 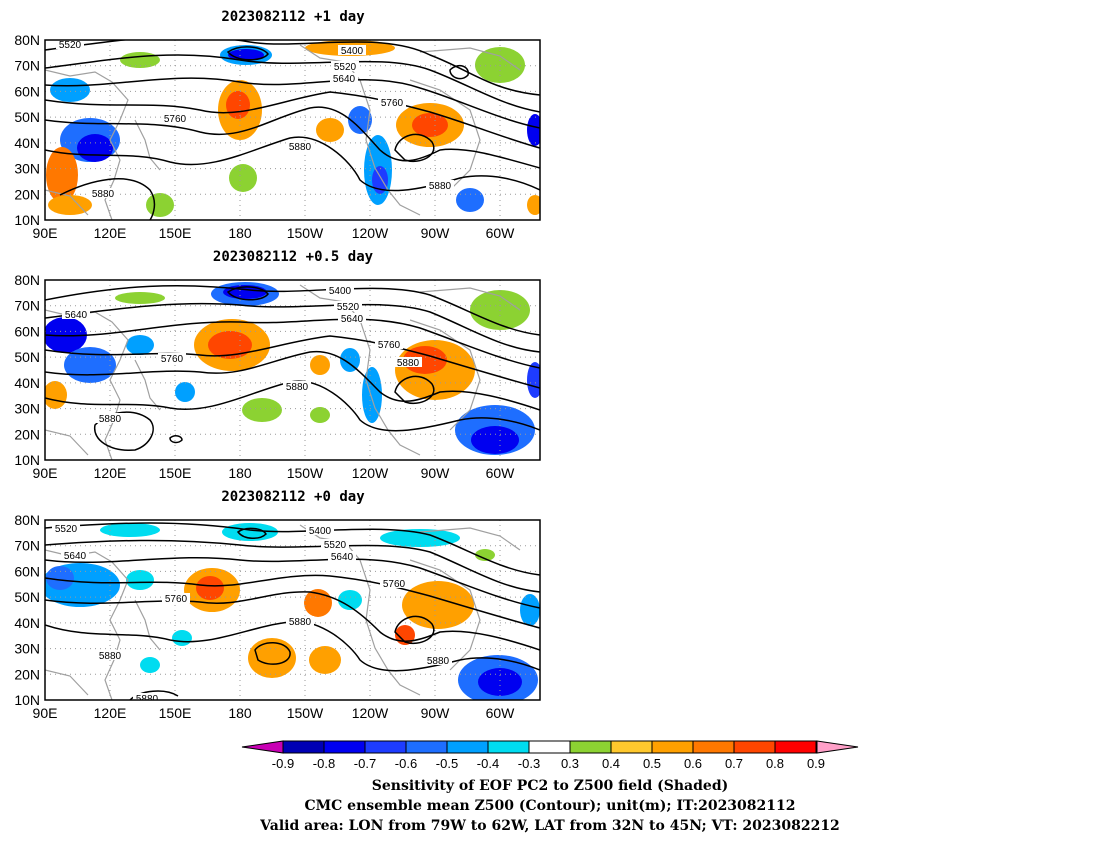 I want to click on map-panel-1: 2023082112 +1 day, so click(x=277, y=125).